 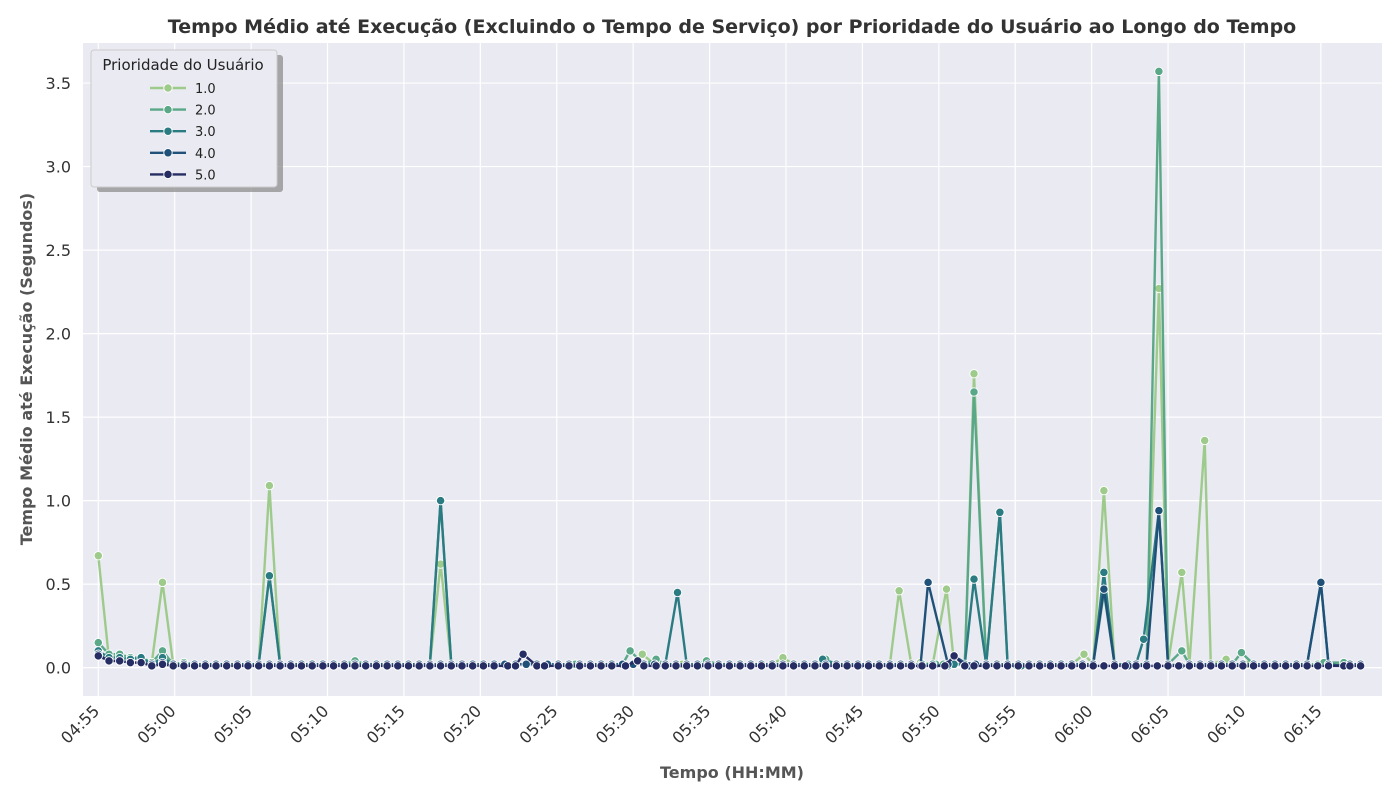 I want to click on x-tick-label: 05:20, so click(x=462, y=724).